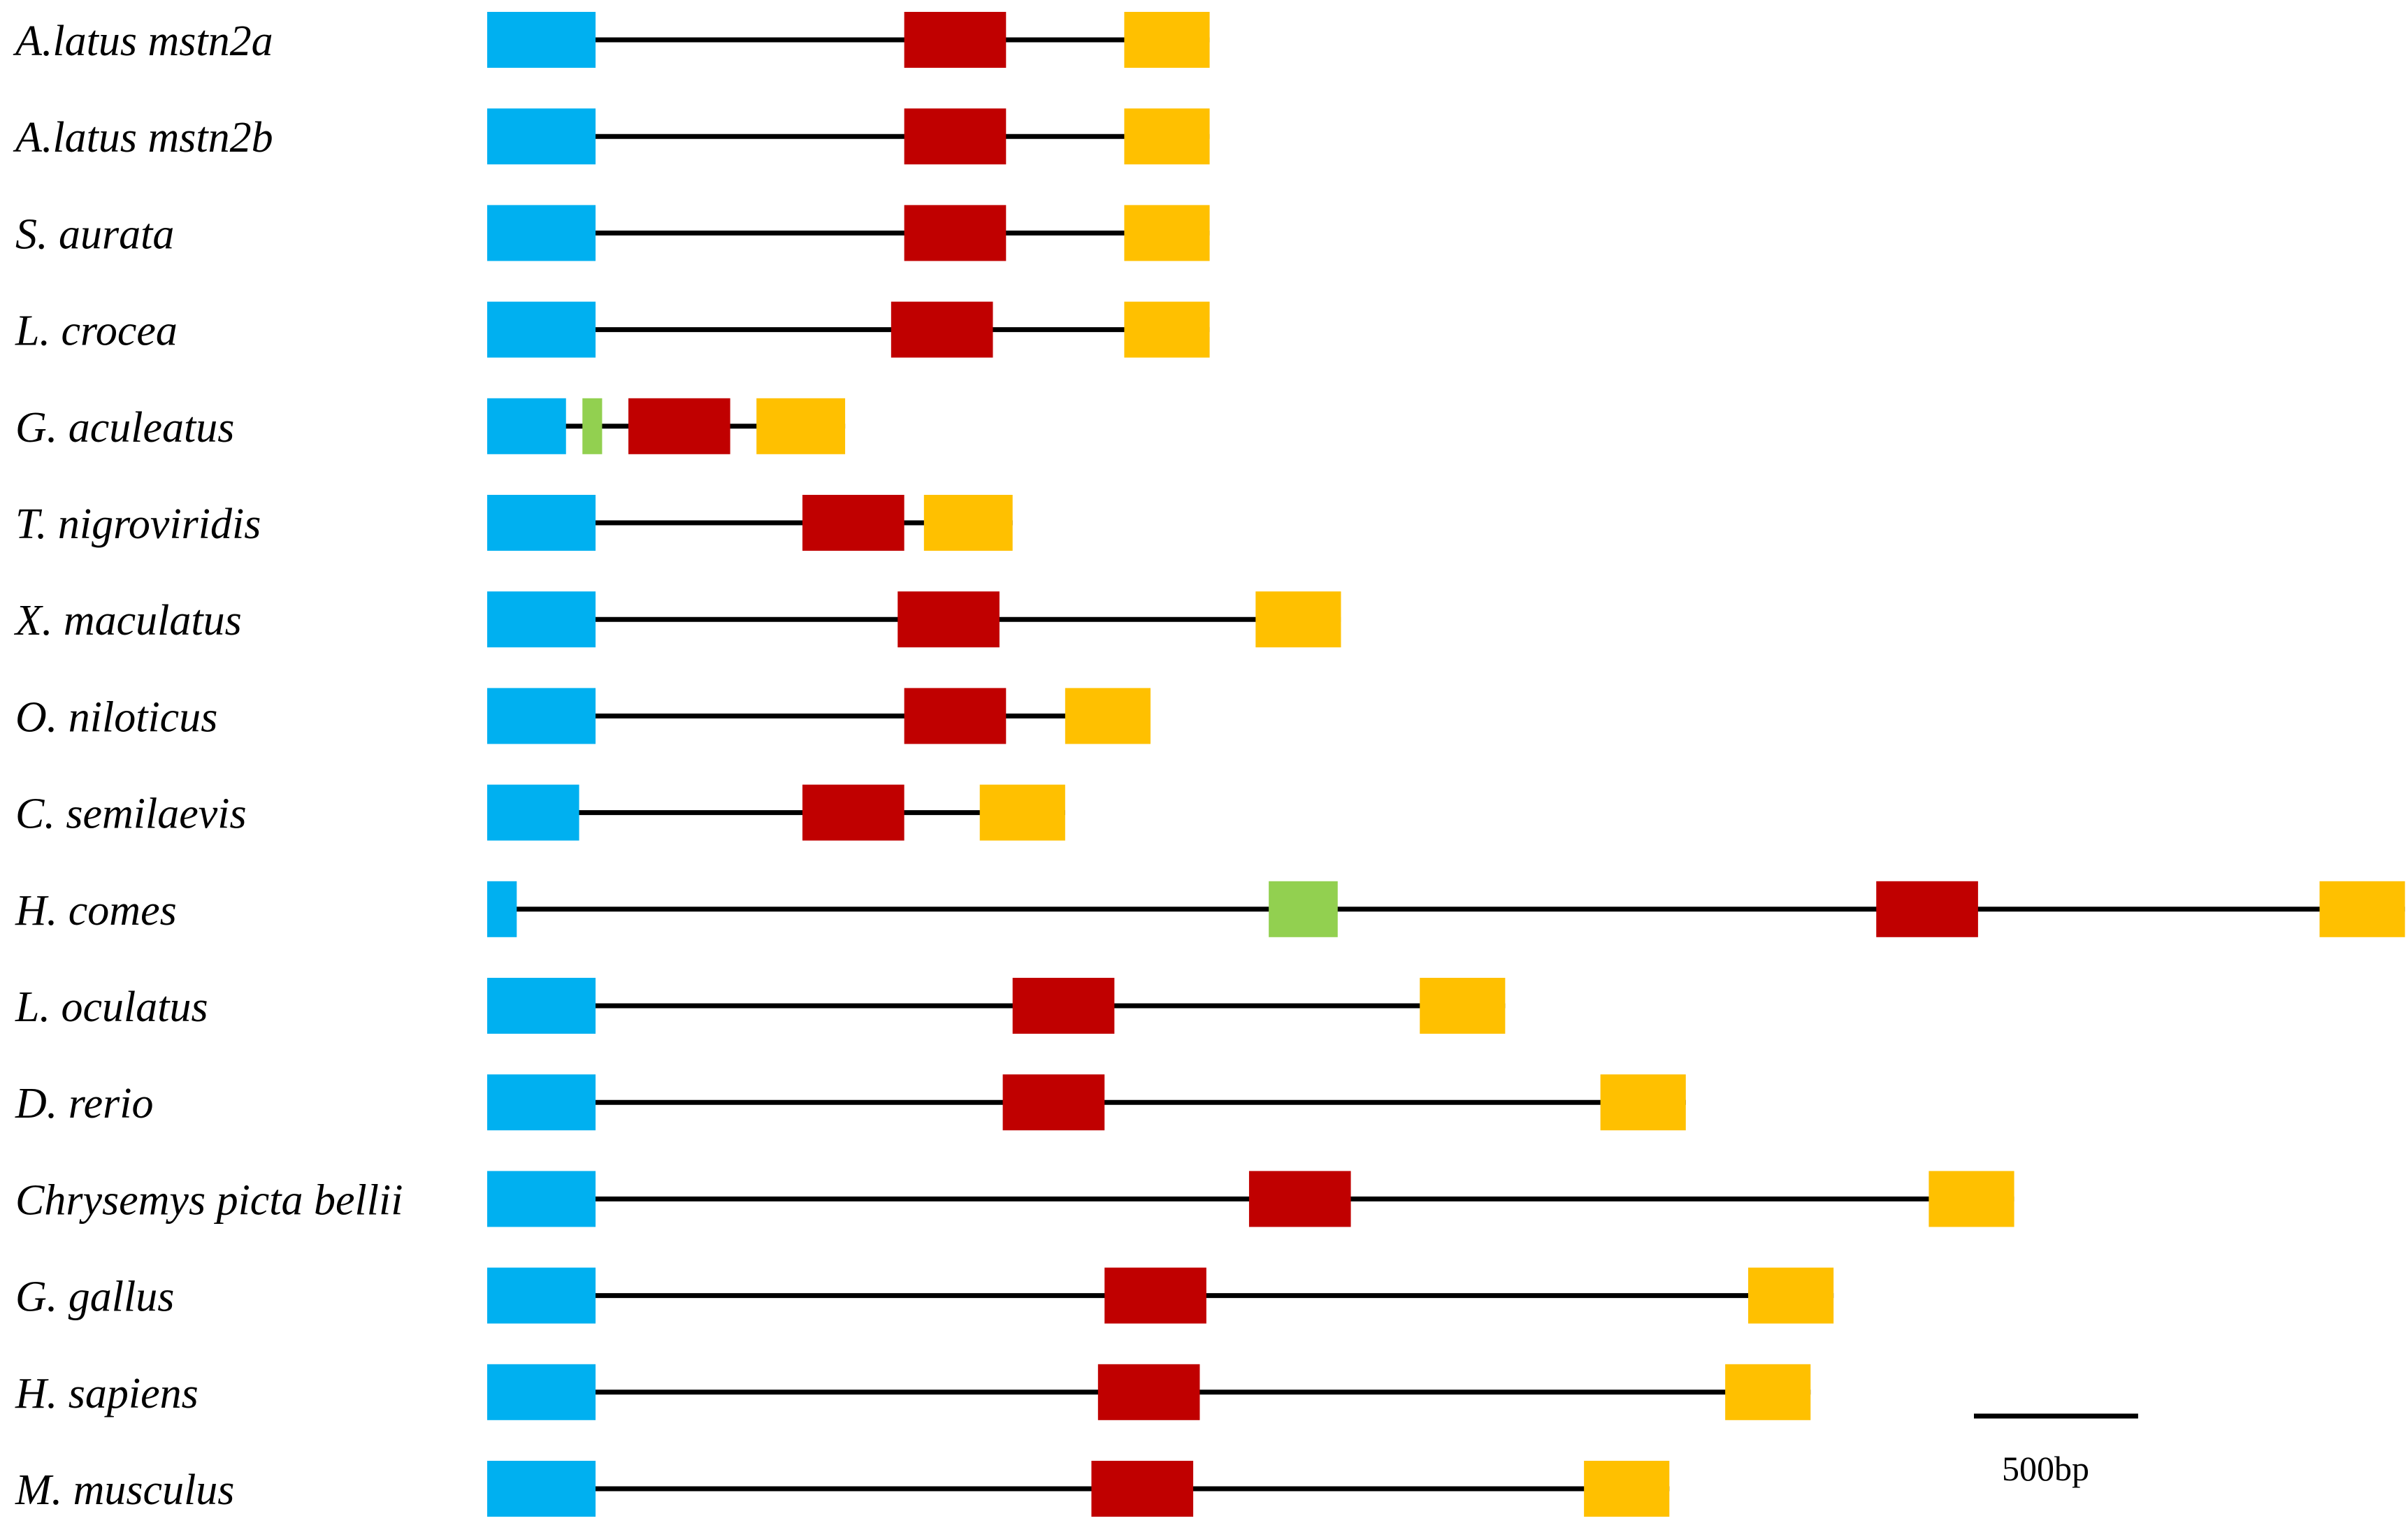 This screenshot has width=2408, height=1523. Describe the element at coordinates (843, 1489) in the screenshot. I see `gene-row: M. musculus` at that location.